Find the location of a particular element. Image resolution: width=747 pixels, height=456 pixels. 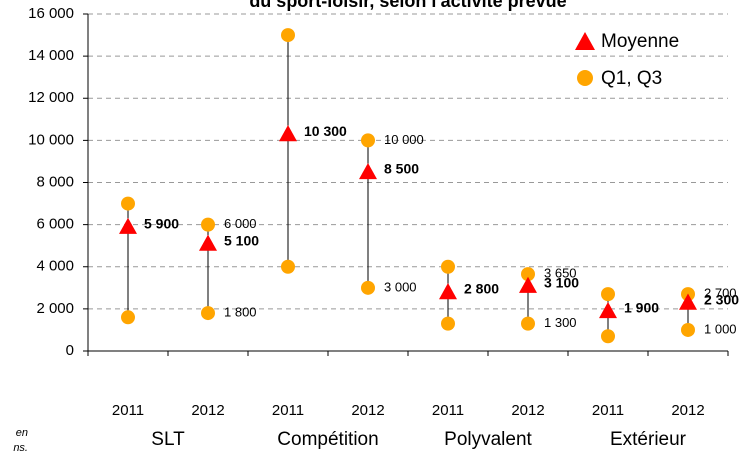

mean-label: 10 300 is located at coordinates (325, 131).